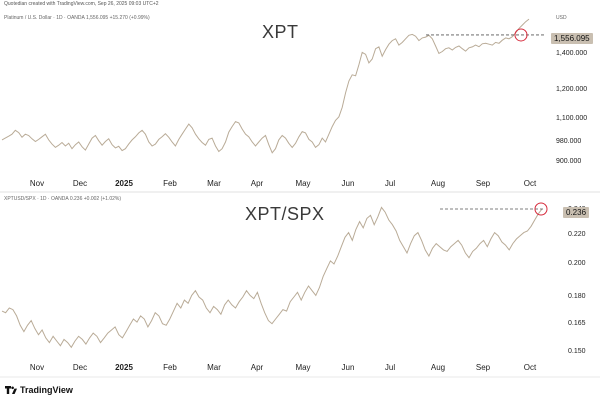 This screenshot has width=600, height=400. I want to click on bottom-y-tick-label: 0.220, so click(577, 234).